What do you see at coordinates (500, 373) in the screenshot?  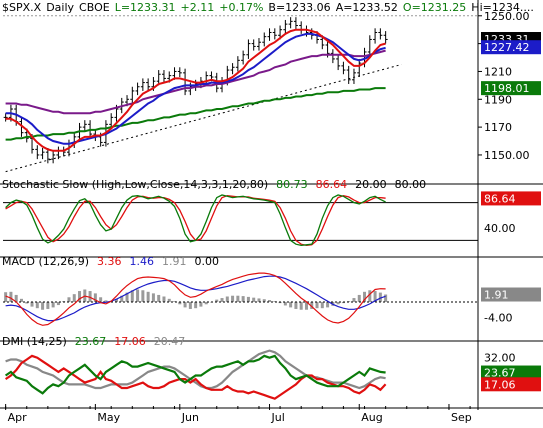 I see `dmi-badge-0: 23.67` at bounding box center [500, 373].